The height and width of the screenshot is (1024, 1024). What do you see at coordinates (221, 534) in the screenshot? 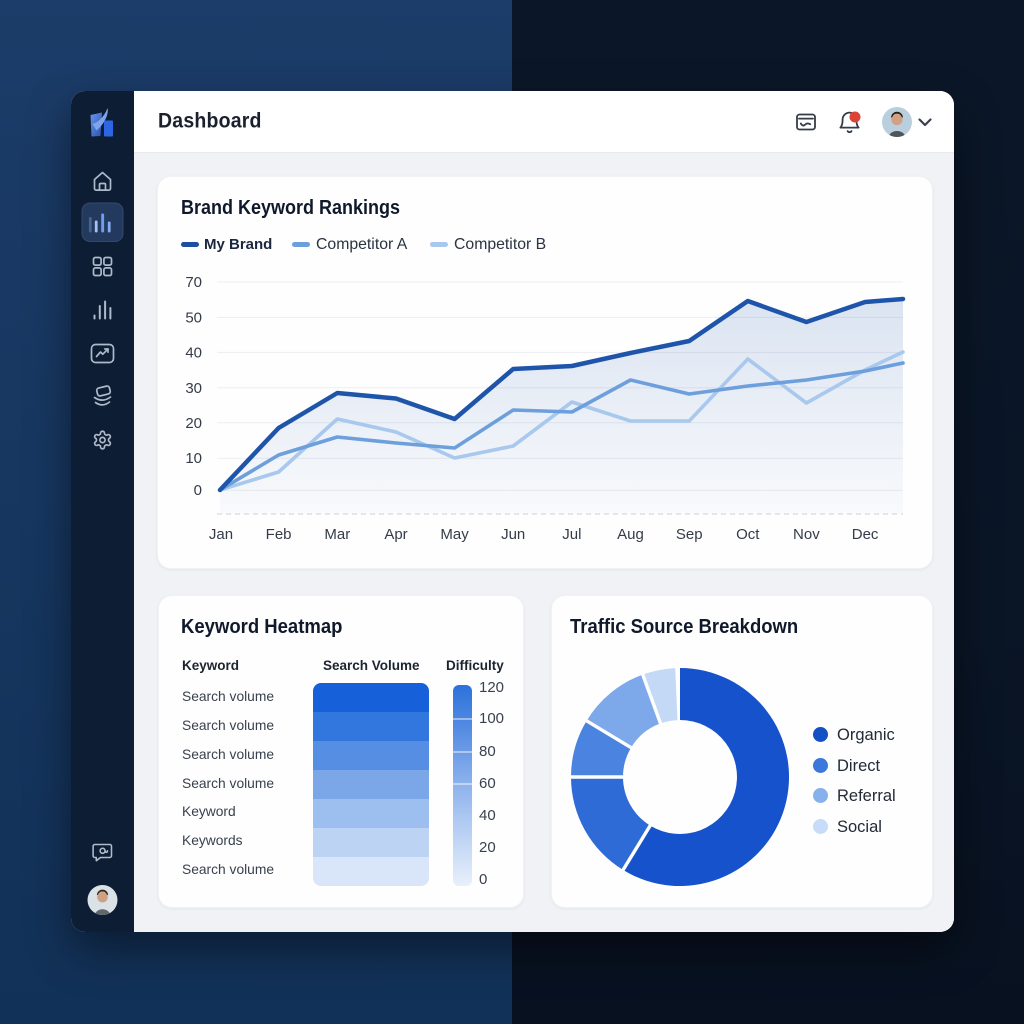
I see `svg-text: Jan` at bounding box center [221, 534].